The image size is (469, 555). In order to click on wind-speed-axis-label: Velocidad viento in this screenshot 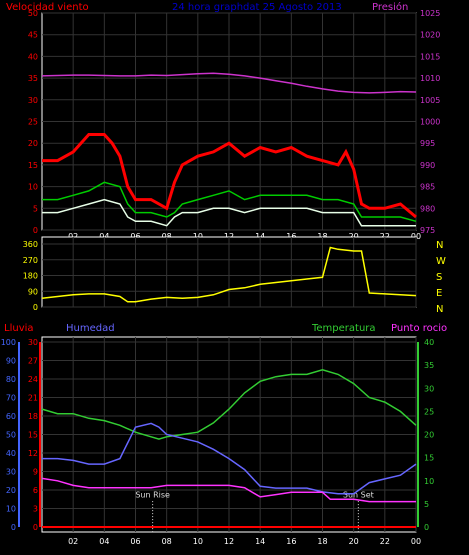, I will do `click(47, 7)`.